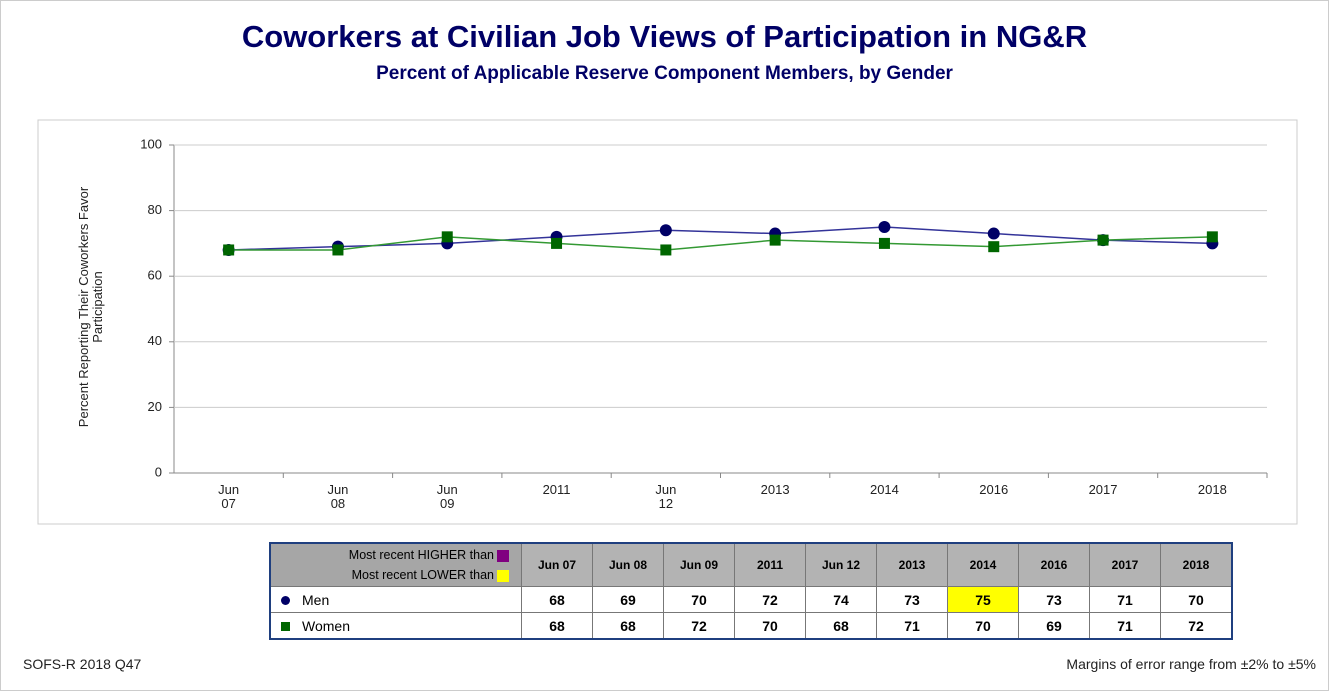 Image resolution: width=1329 pixels, height=691 pixels. I want to click on table-row: Women 68 68 72 70 68 71 70 69 71 72, so click(751, 626).